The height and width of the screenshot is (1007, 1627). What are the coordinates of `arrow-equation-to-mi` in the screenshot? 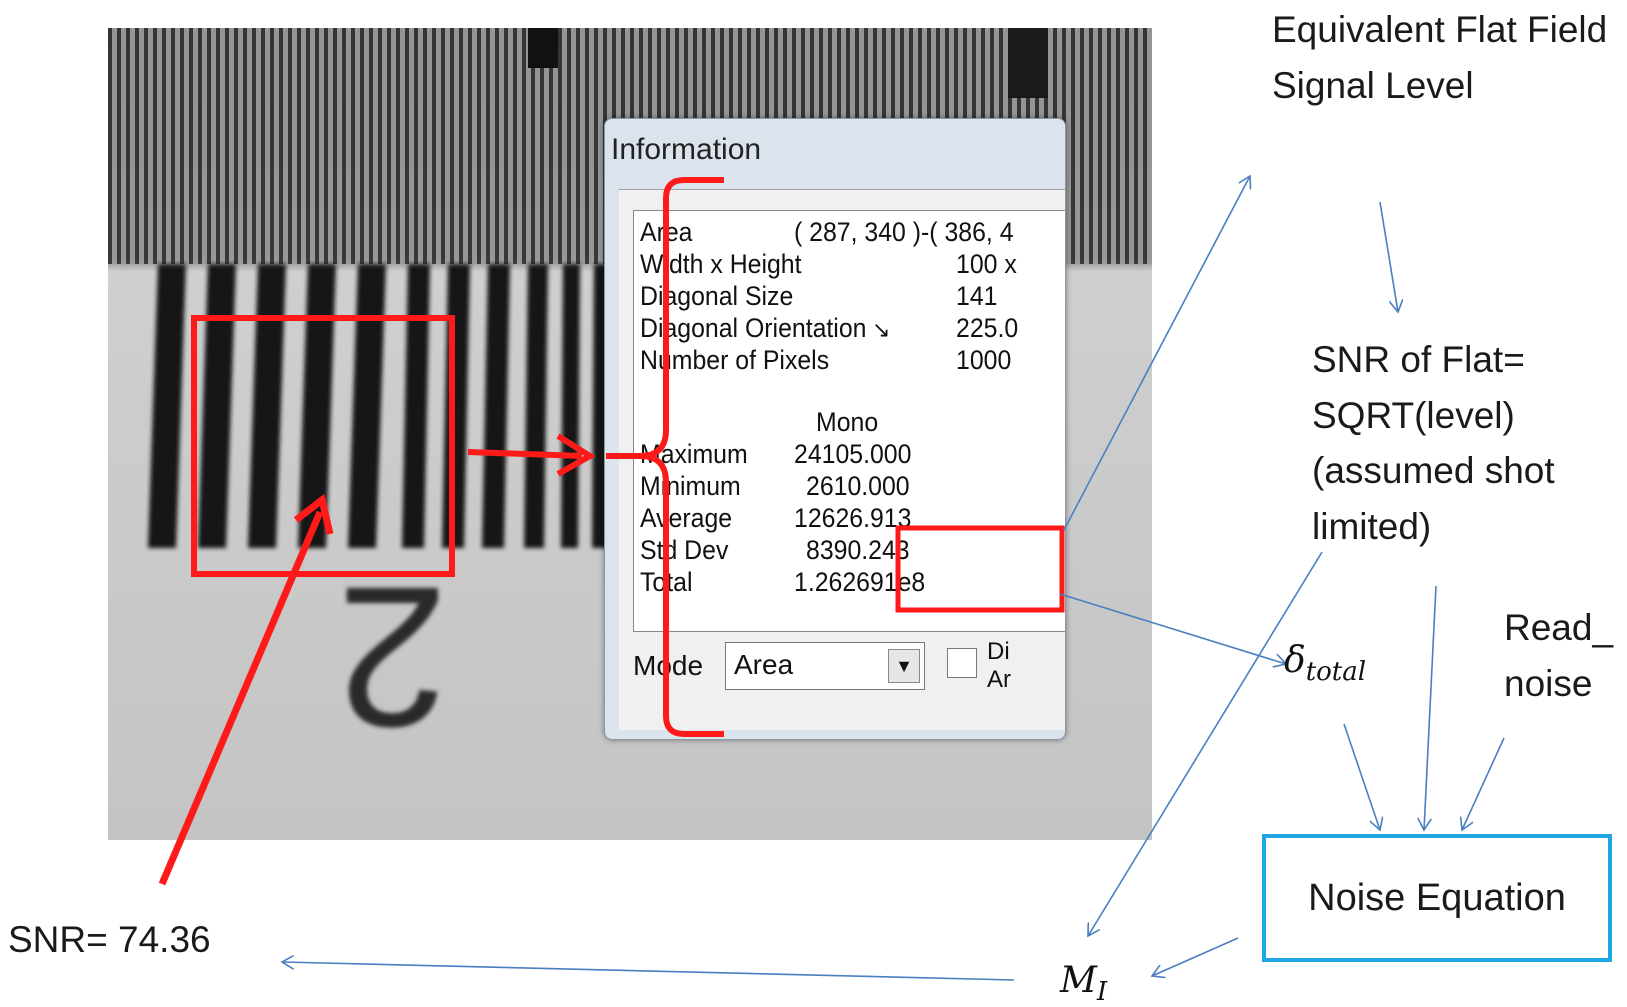 It's located at (1195, 956).